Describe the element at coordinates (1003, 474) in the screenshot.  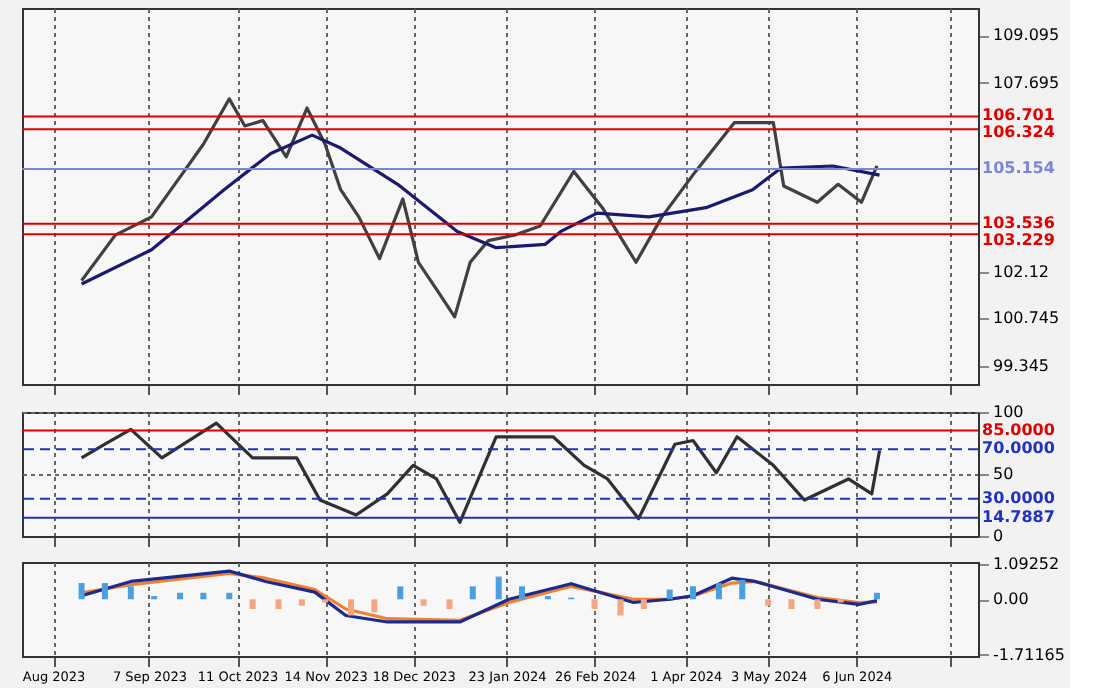
I see `y-tick-label: 50` at that location.